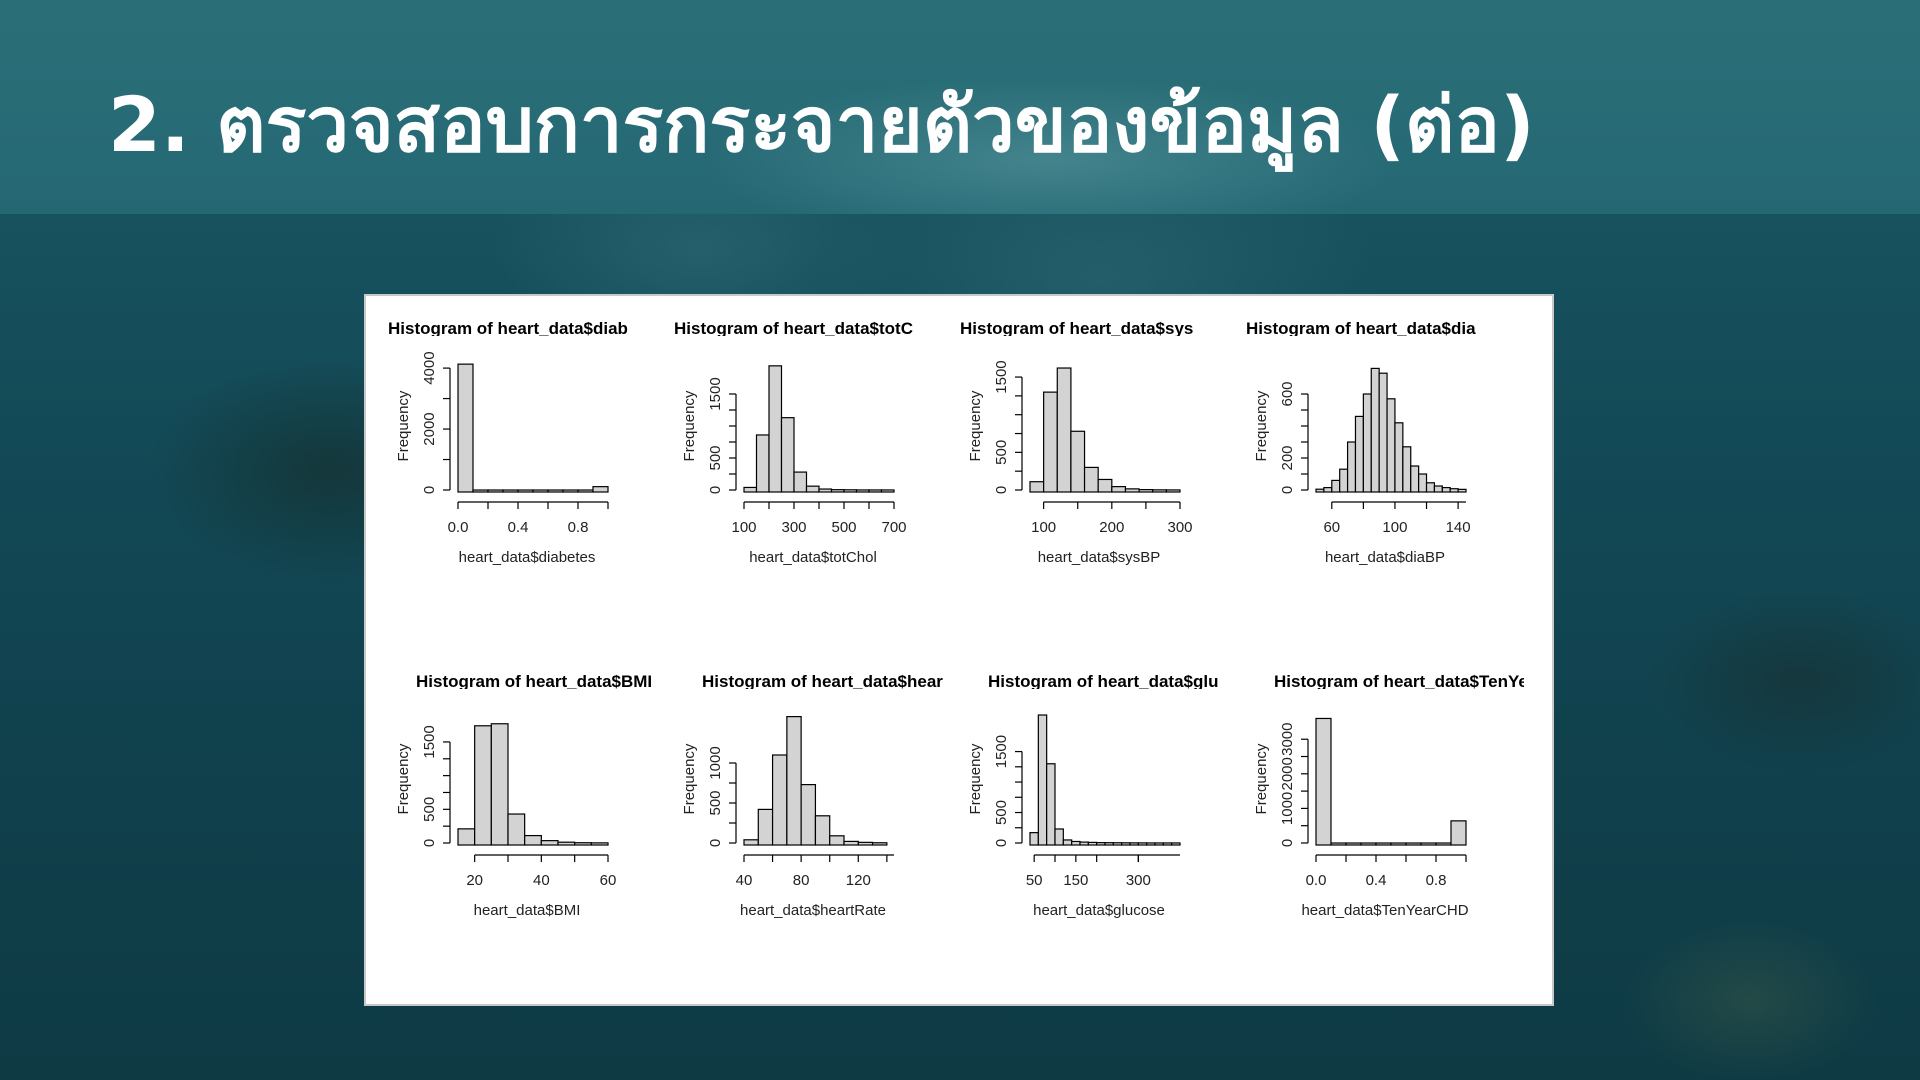 This screenshot has width=1920, height=1080. I want to click on x-tick-label: 500, so click(843, 527).